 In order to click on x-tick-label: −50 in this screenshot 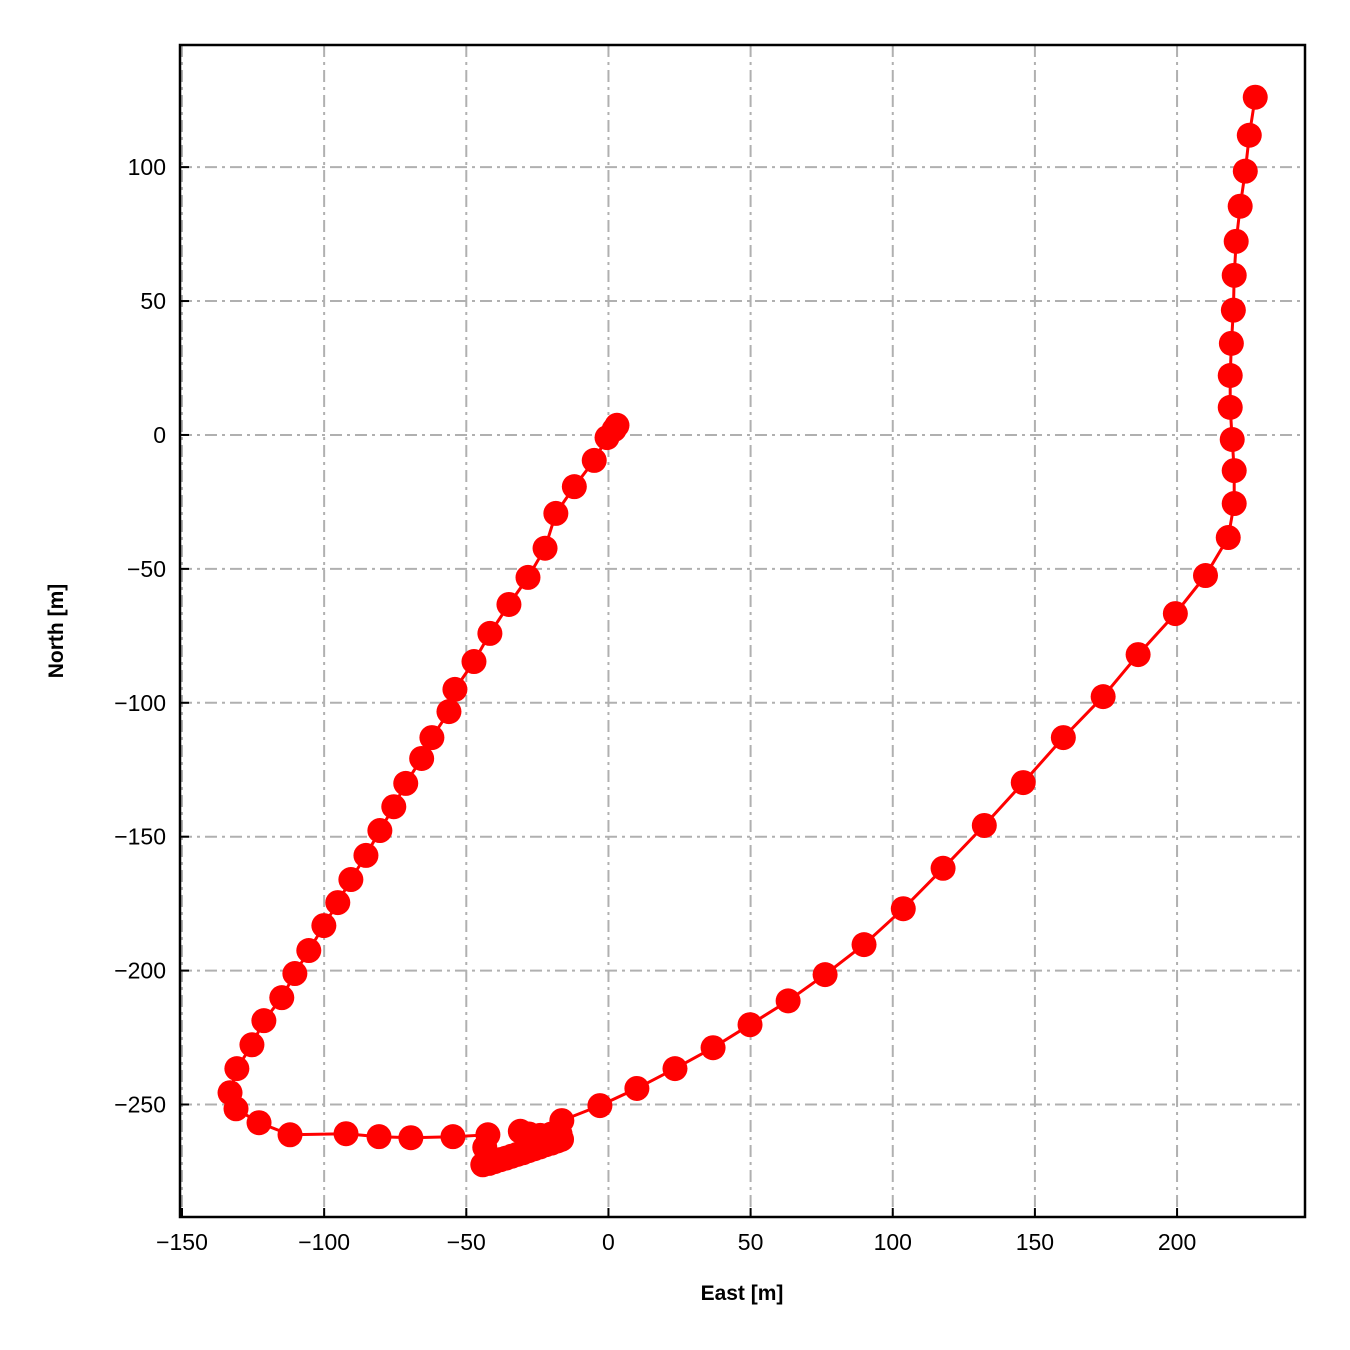, I will do `click(466, 1242)`.